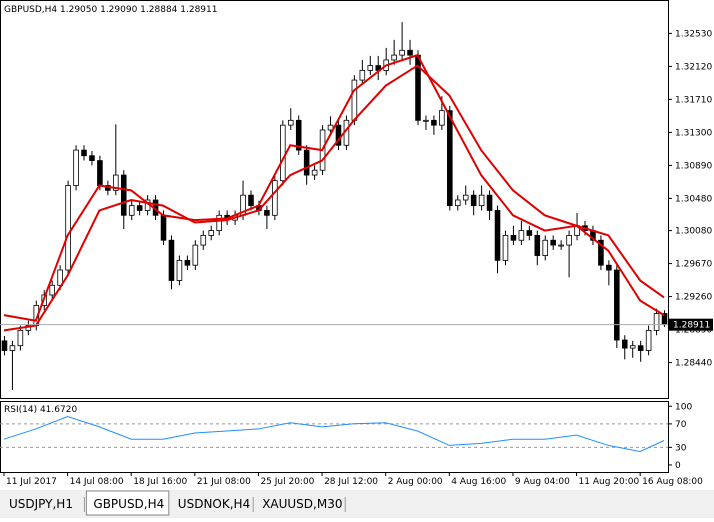  I want to click on y-tick-label: 1.29670, so click(693, 265).